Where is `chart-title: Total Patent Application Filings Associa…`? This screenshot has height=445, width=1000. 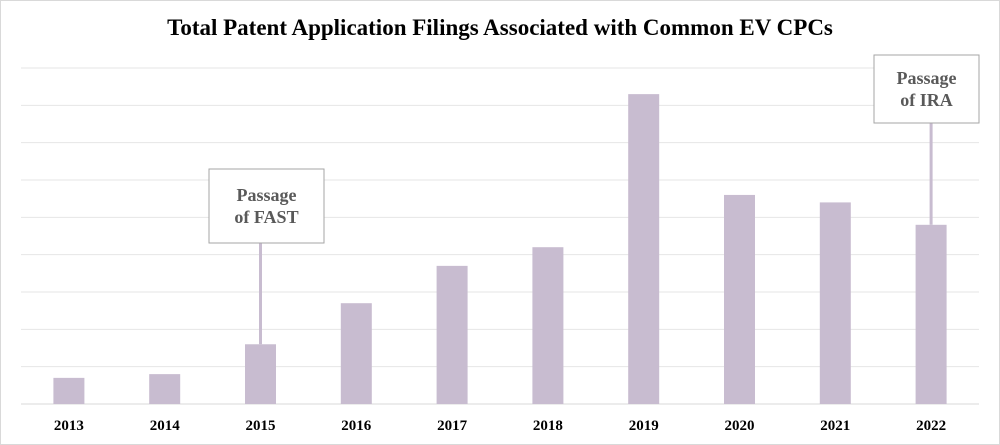
chart-title: Total Patent Application Filings Associa… is located at coordinates (500, 27).